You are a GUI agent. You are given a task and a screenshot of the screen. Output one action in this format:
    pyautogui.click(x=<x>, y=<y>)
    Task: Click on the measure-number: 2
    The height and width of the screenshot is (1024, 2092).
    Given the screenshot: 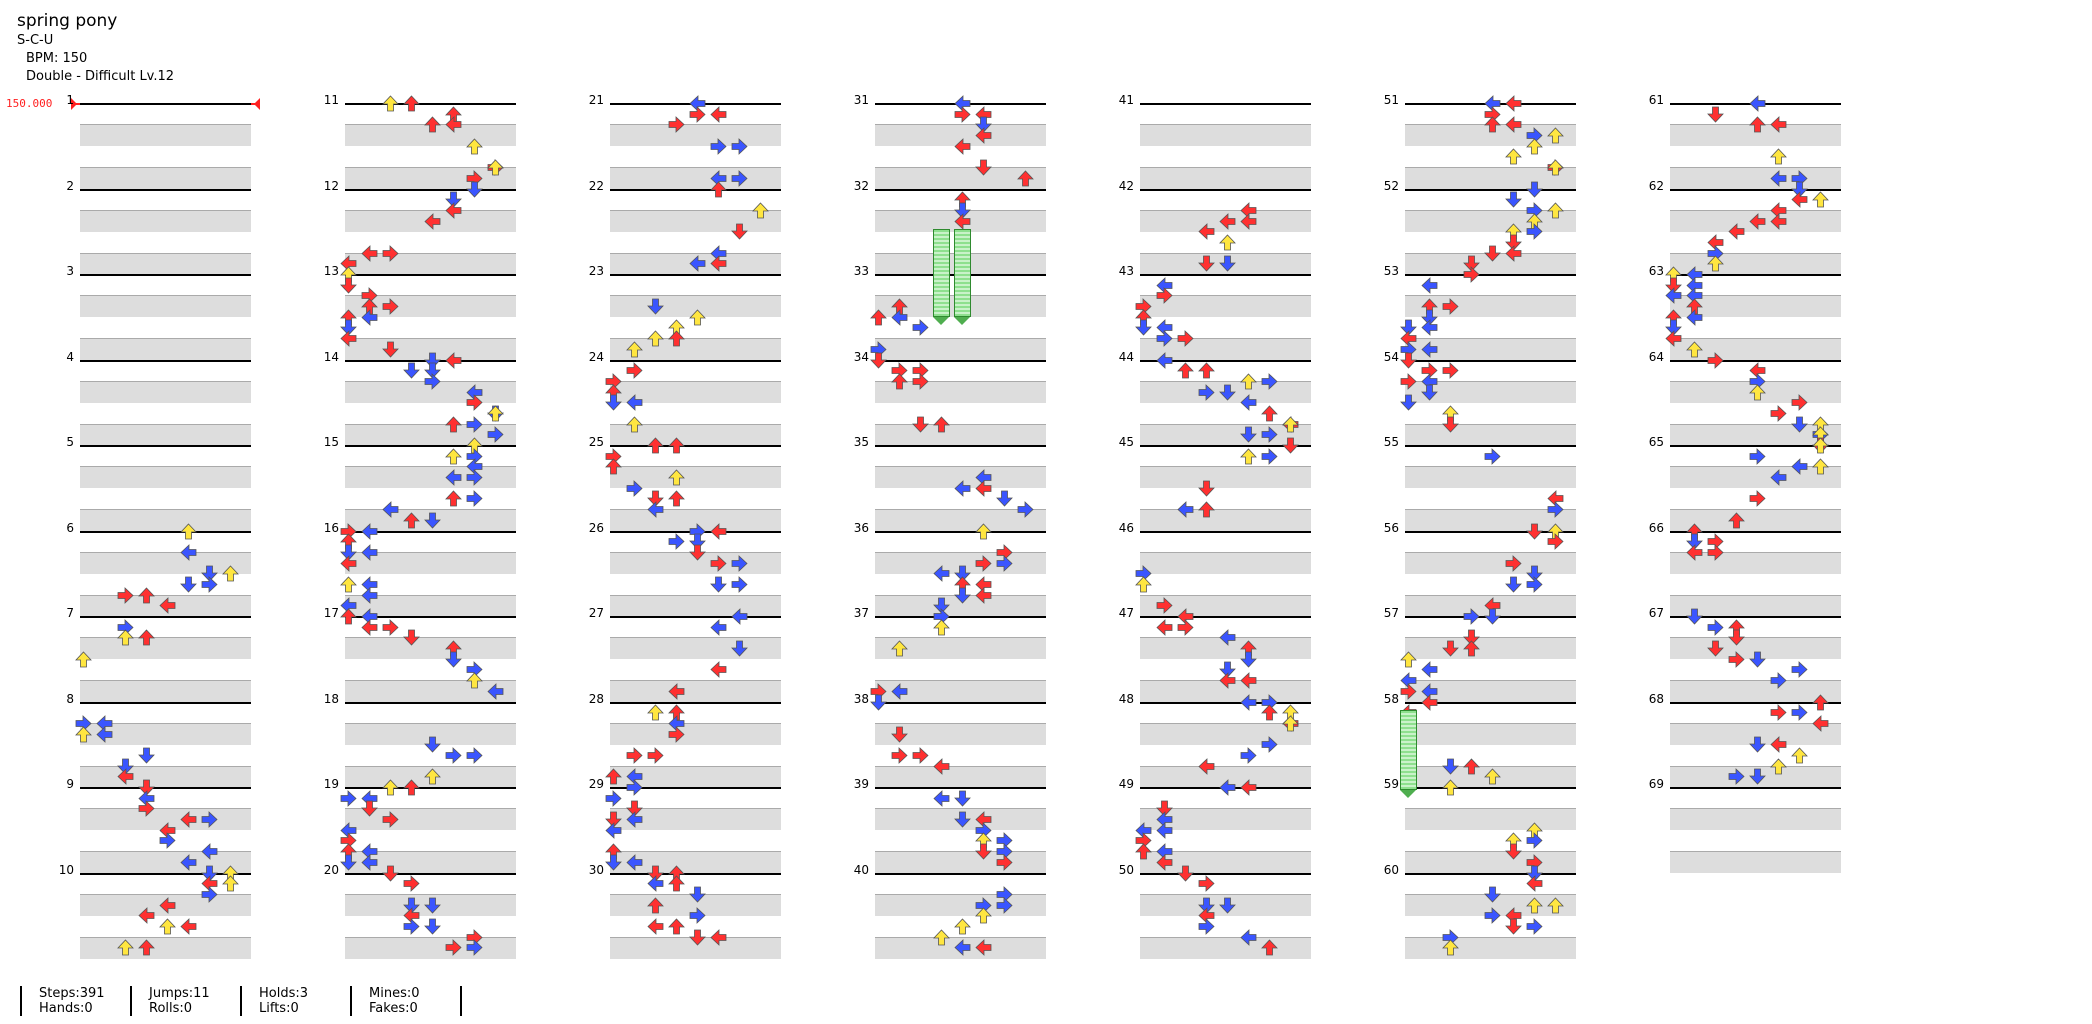 What is the action you would take?
    pyautogui.click(x=70, y=185)
    